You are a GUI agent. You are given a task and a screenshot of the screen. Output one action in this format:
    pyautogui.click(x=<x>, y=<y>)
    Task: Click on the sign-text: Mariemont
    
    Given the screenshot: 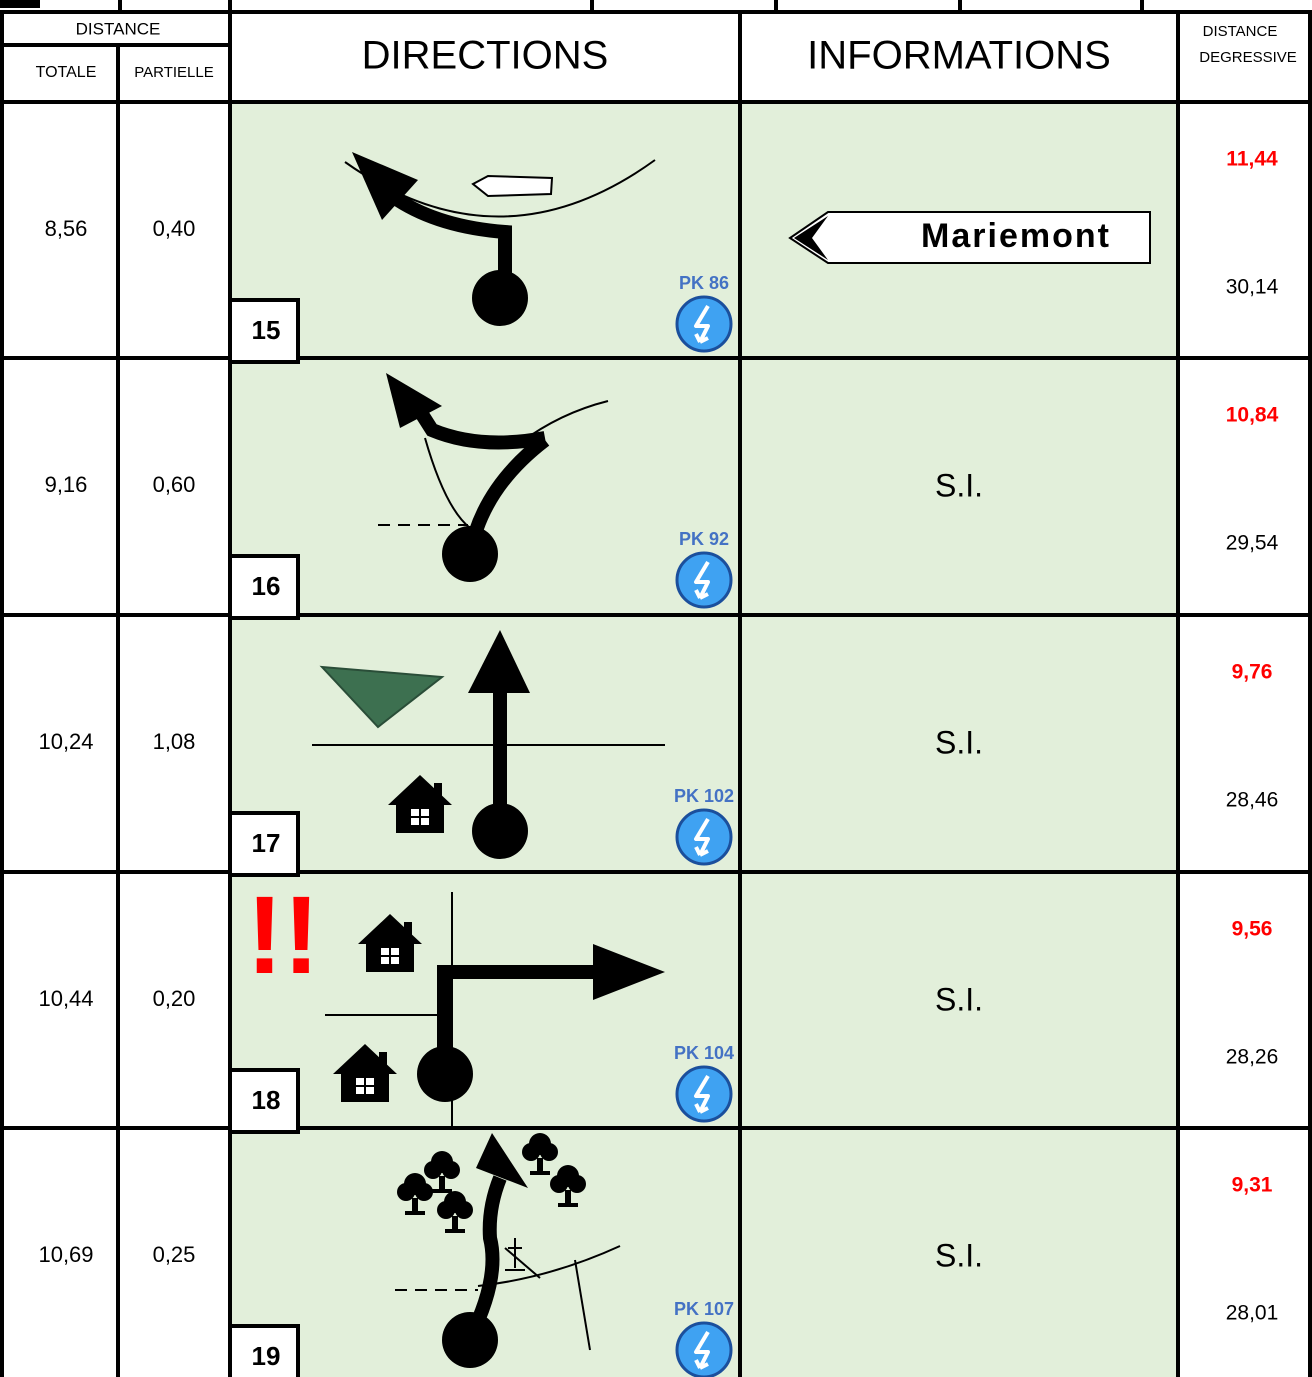 What is the action you would take?
    pyautogui.click(x=1016, y=236)
    